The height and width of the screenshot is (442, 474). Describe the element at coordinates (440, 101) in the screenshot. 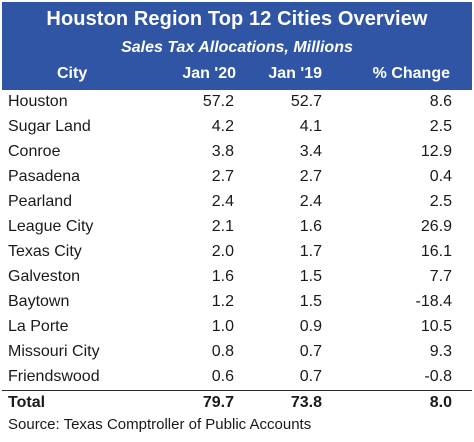

I see `cell-percent-change: 8.6` at that location.